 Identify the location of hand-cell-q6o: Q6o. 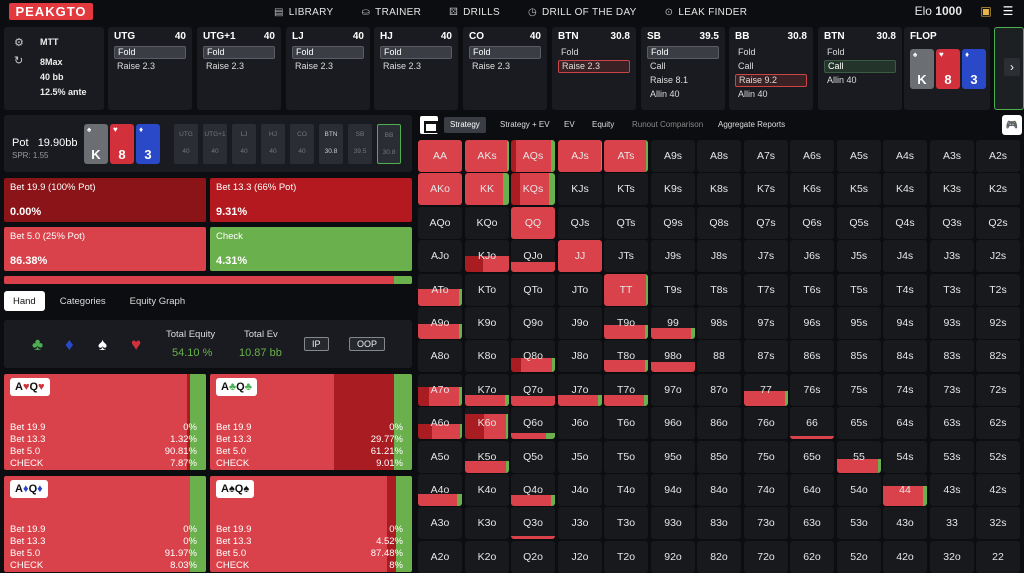
(533, 423).